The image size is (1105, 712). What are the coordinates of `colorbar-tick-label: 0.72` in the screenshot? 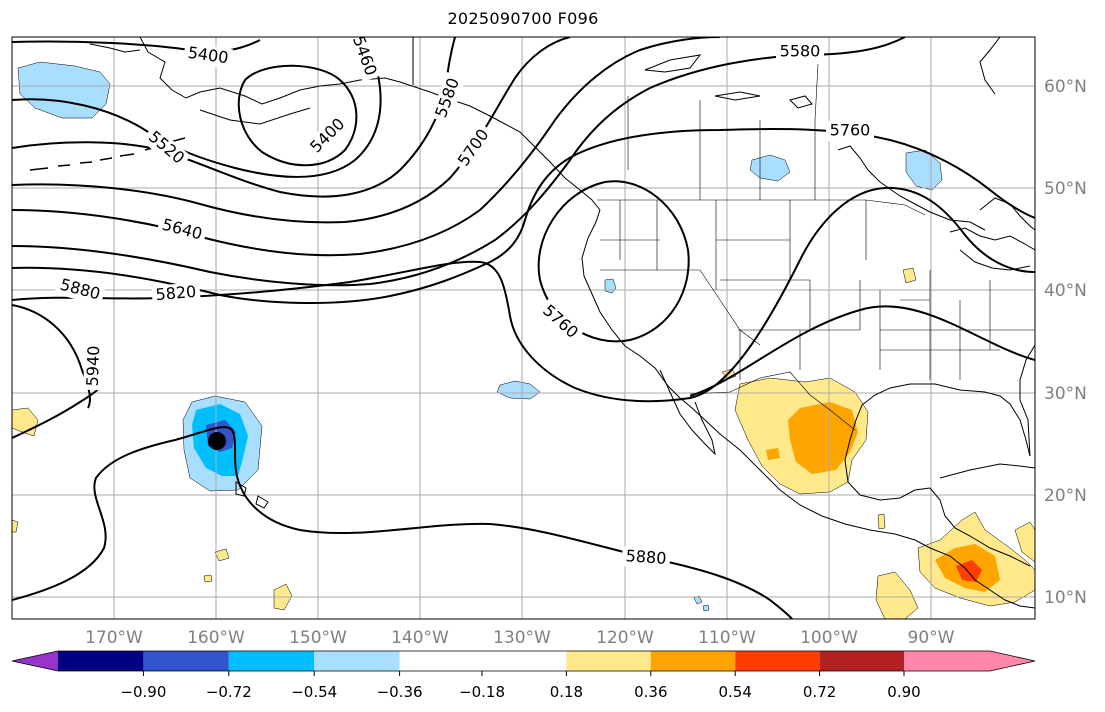 It's located at (819, 692).